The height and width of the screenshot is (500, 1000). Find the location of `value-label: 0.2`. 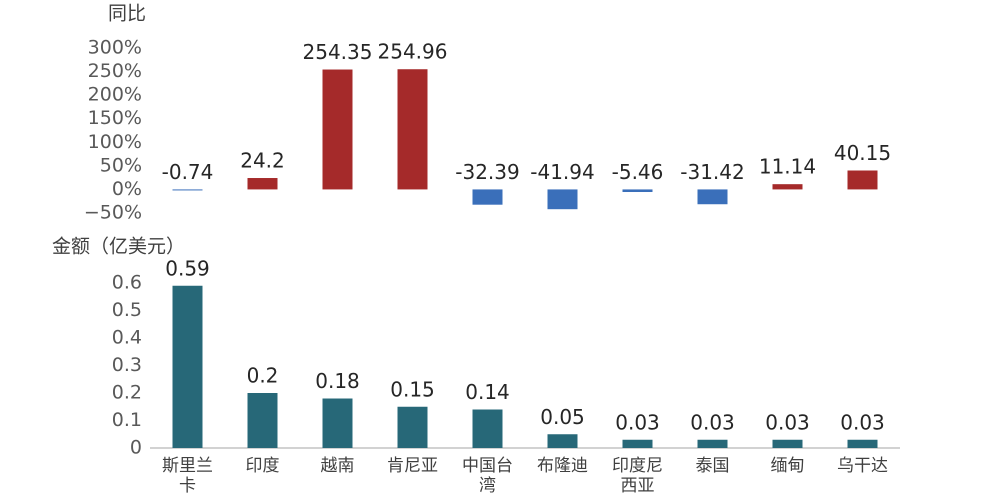

value-label: 0.2 is located at coordinates (263, 376).